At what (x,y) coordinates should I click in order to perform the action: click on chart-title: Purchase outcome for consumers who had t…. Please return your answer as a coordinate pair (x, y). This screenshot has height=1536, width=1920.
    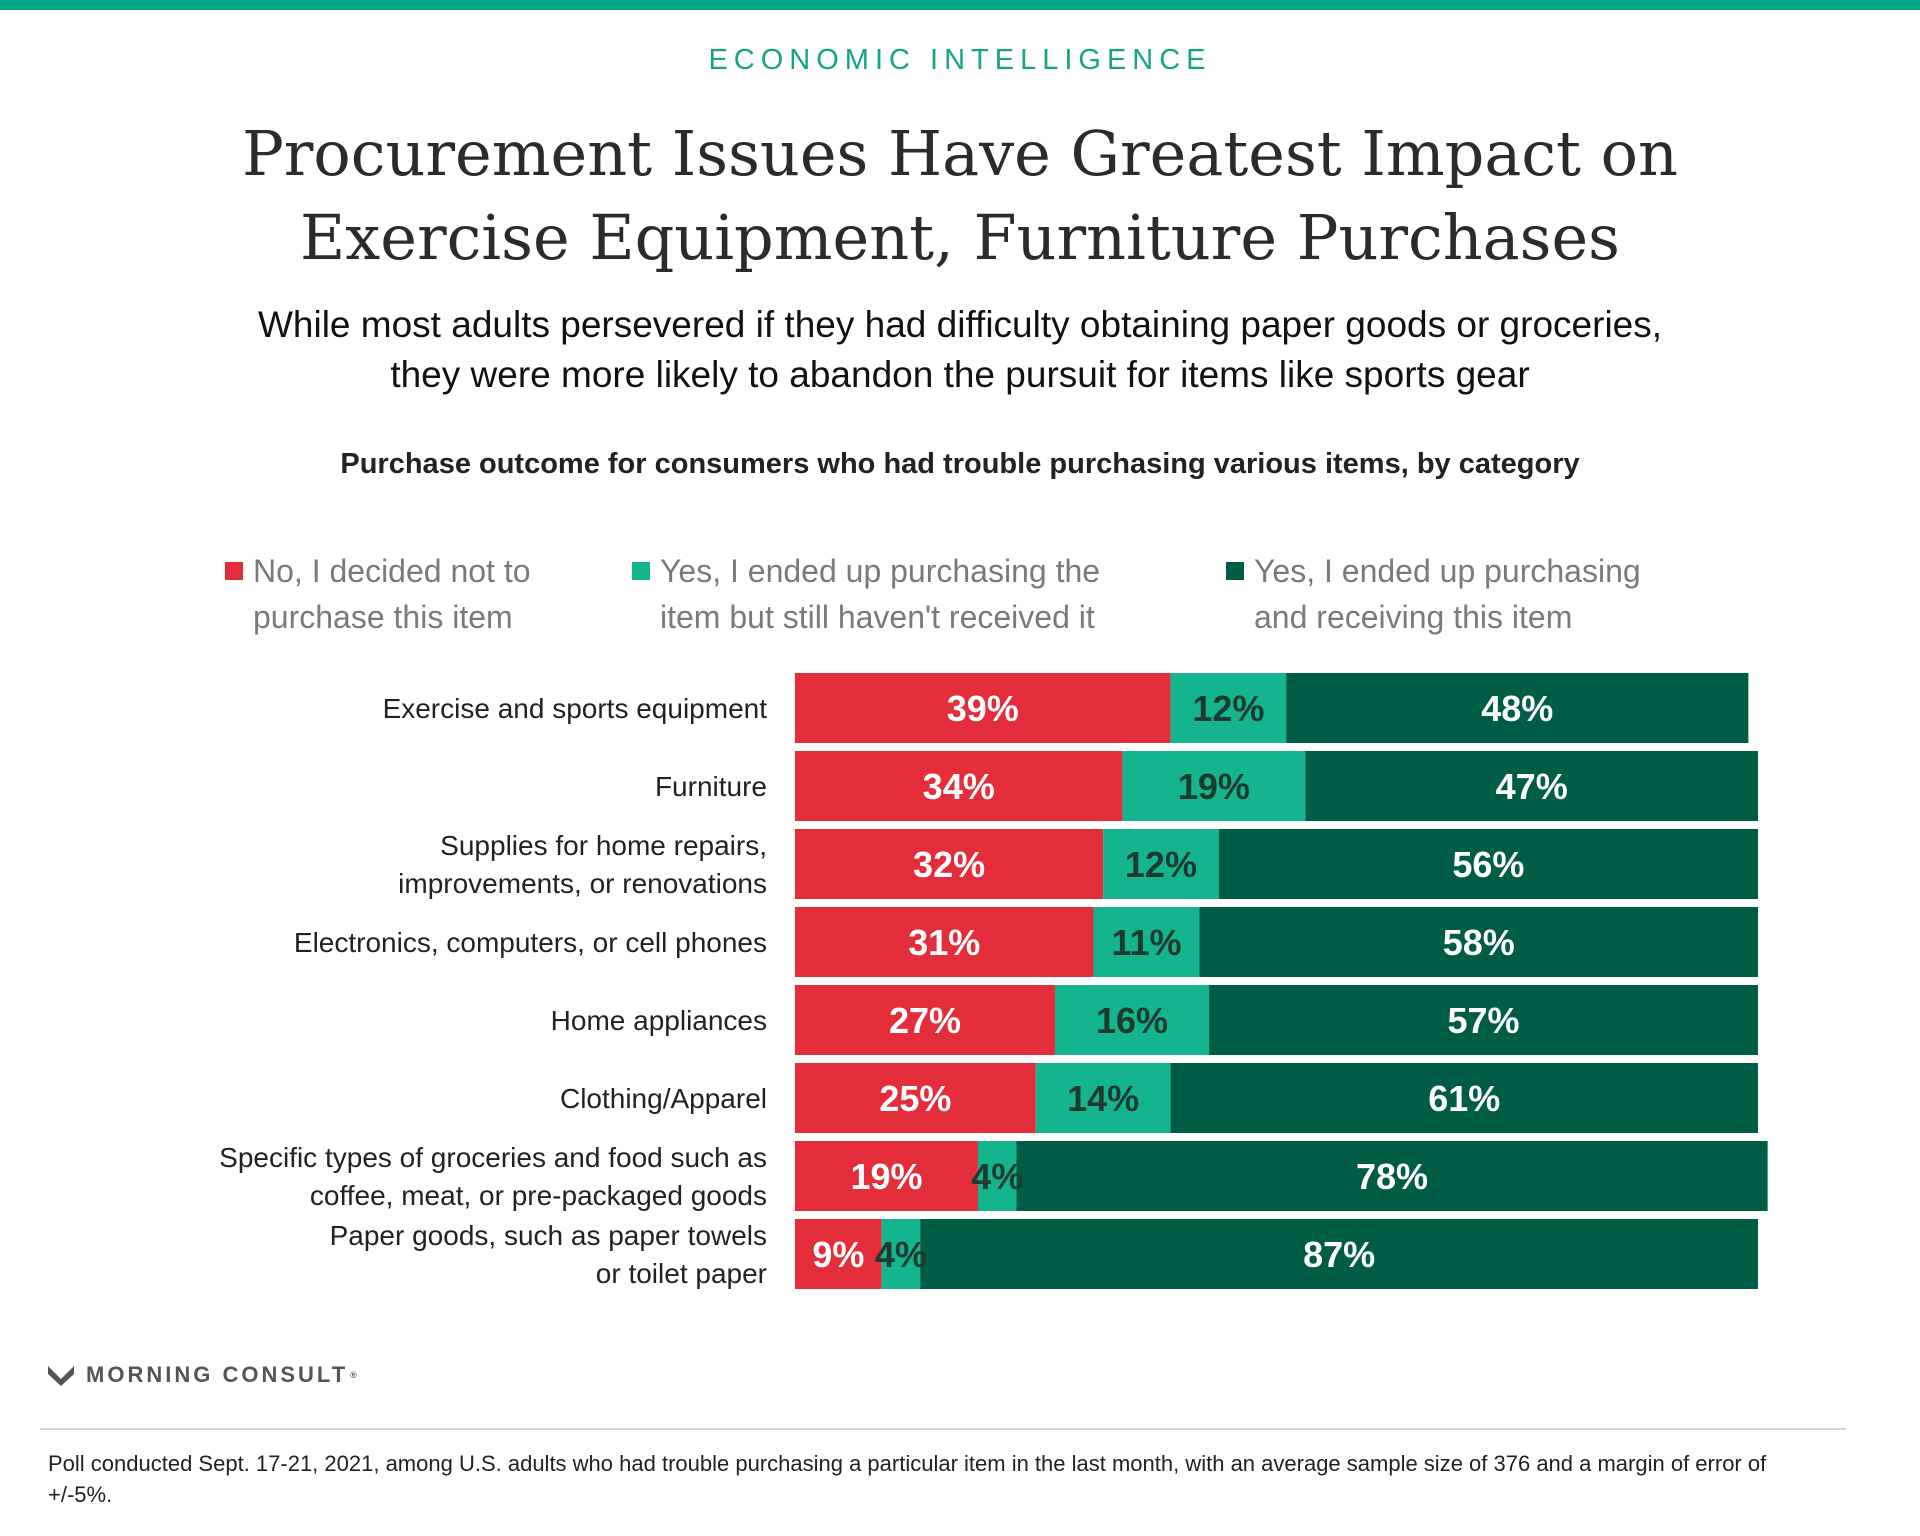
    Looking at the image, I should click on (960, 464).